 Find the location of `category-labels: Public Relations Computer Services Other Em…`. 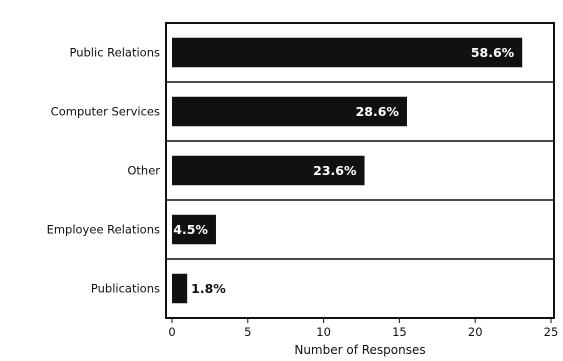

category-labels: Public Relations Computer Services Other Em… is located at coordinates (104, 171).